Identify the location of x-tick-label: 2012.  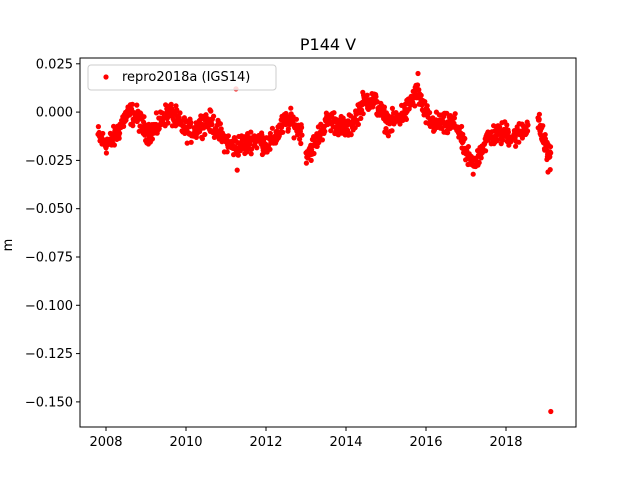
(265, 442).